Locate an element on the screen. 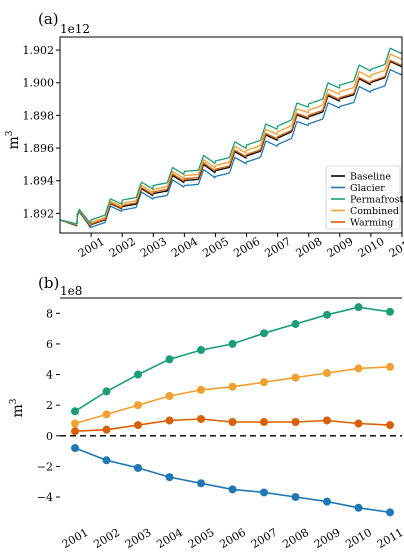 The width and height of the screenshot is (404, 554). panel-a-ylabel-exponent: 3 is located at coordinates (10, 133).